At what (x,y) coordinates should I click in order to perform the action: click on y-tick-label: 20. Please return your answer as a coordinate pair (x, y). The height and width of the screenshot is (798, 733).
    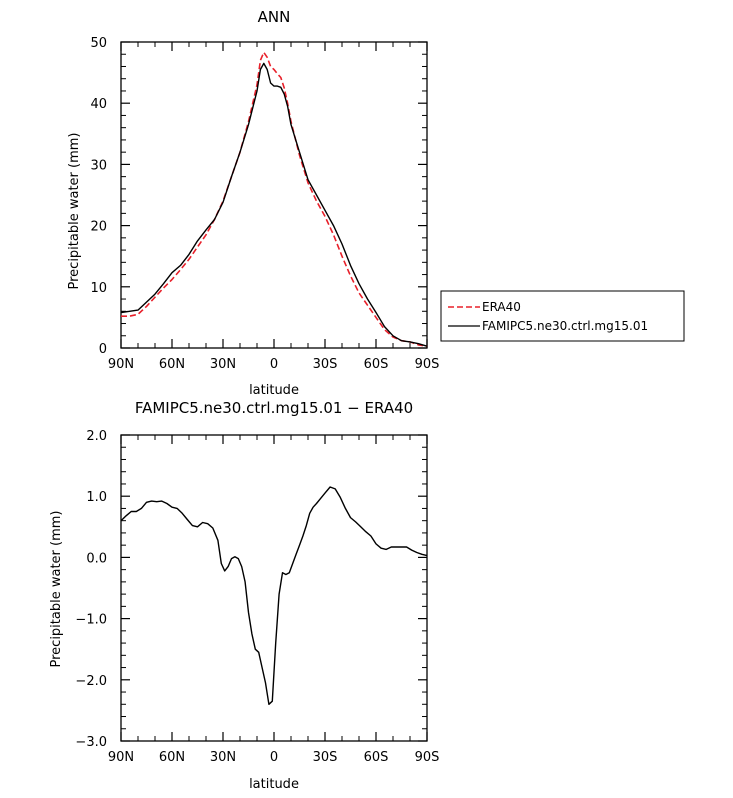
    Looking at the image, I should click on (98, 227).